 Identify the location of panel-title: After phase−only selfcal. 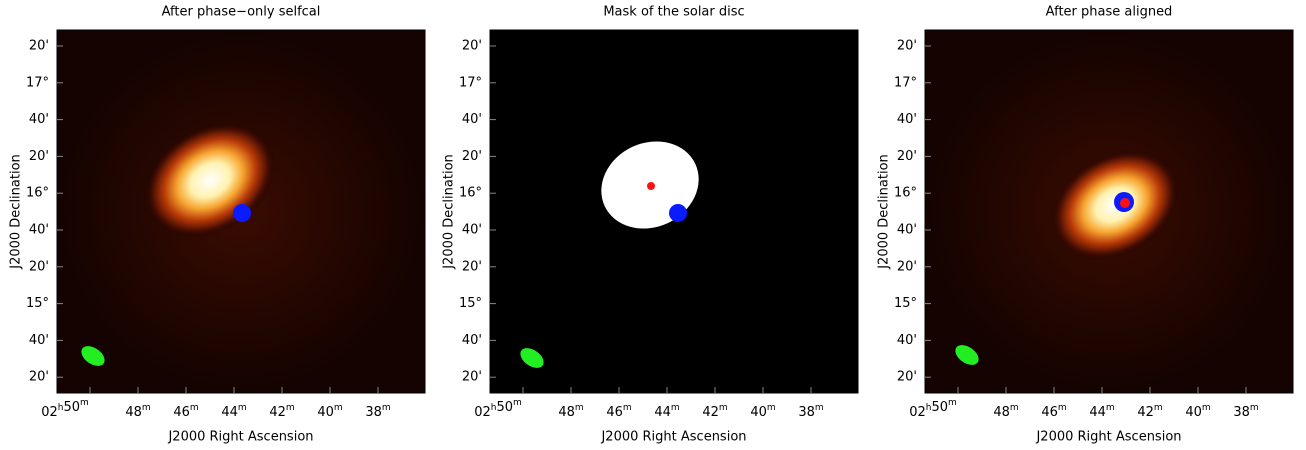
(241, 12).